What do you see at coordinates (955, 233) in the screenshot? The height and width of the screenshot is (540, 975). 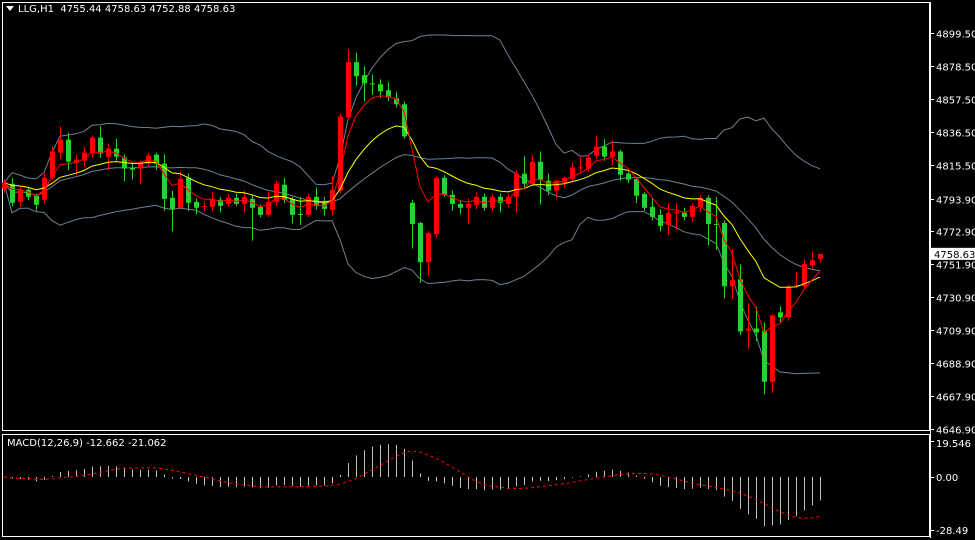 I see `price-tick-label: 4772.90` at bounding box center [955, 233].